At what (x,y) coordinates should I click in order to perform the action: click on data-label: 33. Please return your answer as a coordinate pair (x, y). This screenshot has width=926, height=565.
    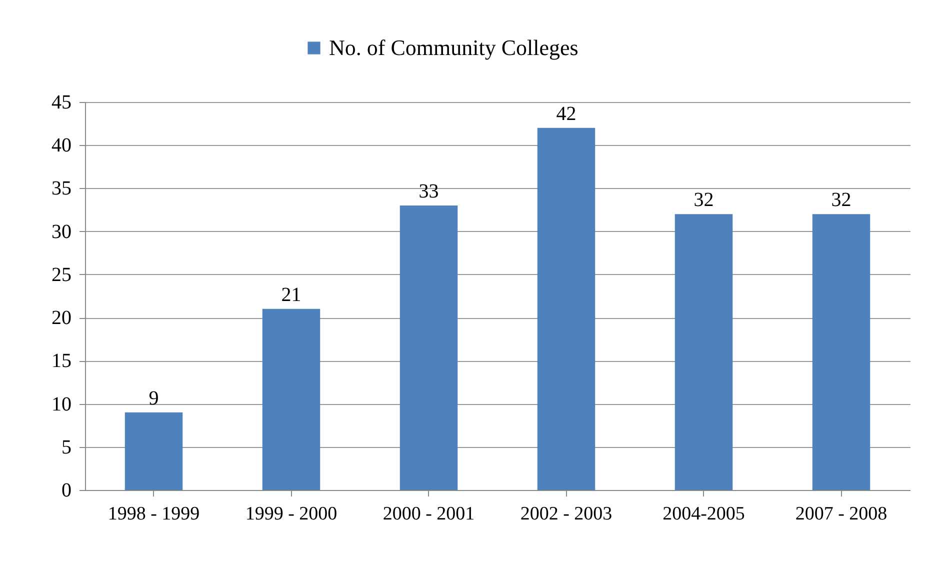
    Looking at the image, I should click on (428, 191).